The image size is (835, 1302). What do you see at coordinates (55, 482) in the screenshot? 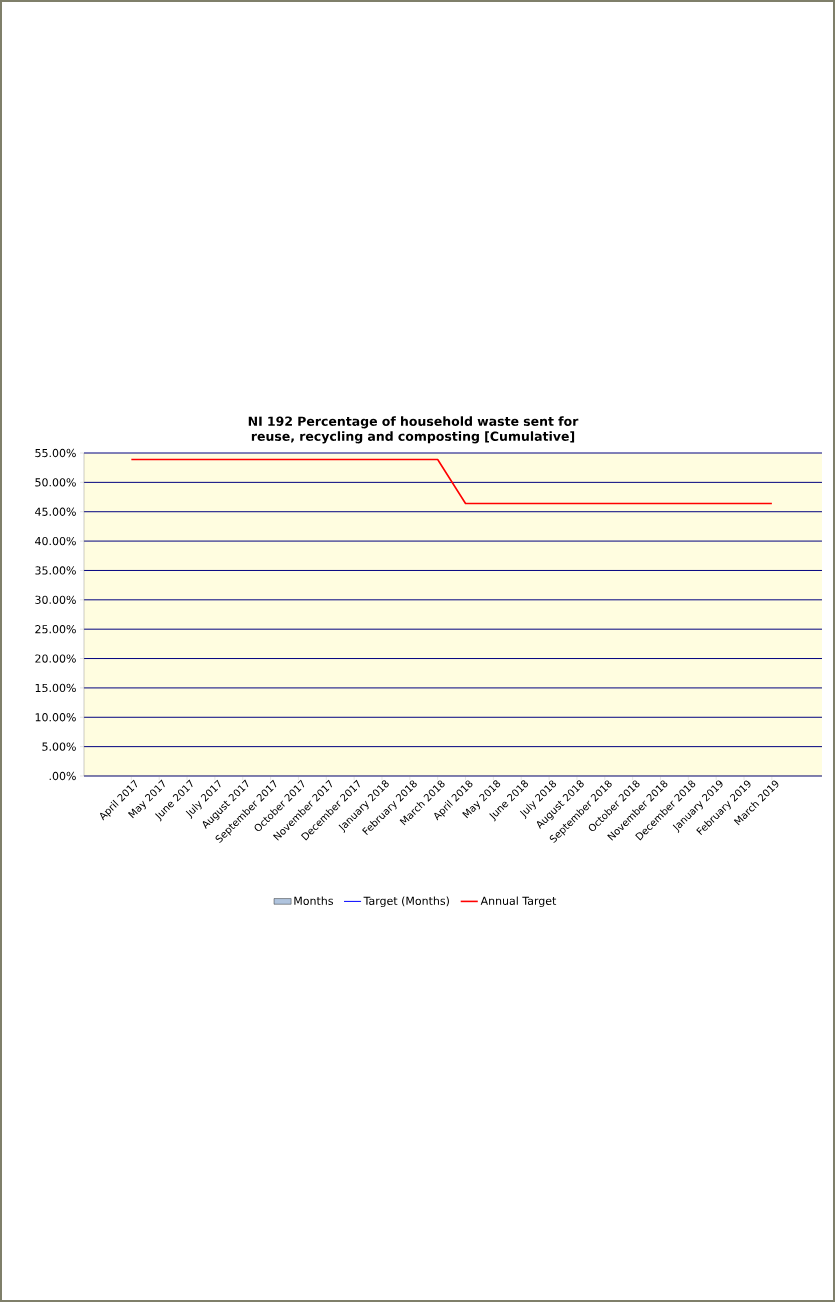
I see `y-tick-label: 50.00%` at bounding box center [55, 482].